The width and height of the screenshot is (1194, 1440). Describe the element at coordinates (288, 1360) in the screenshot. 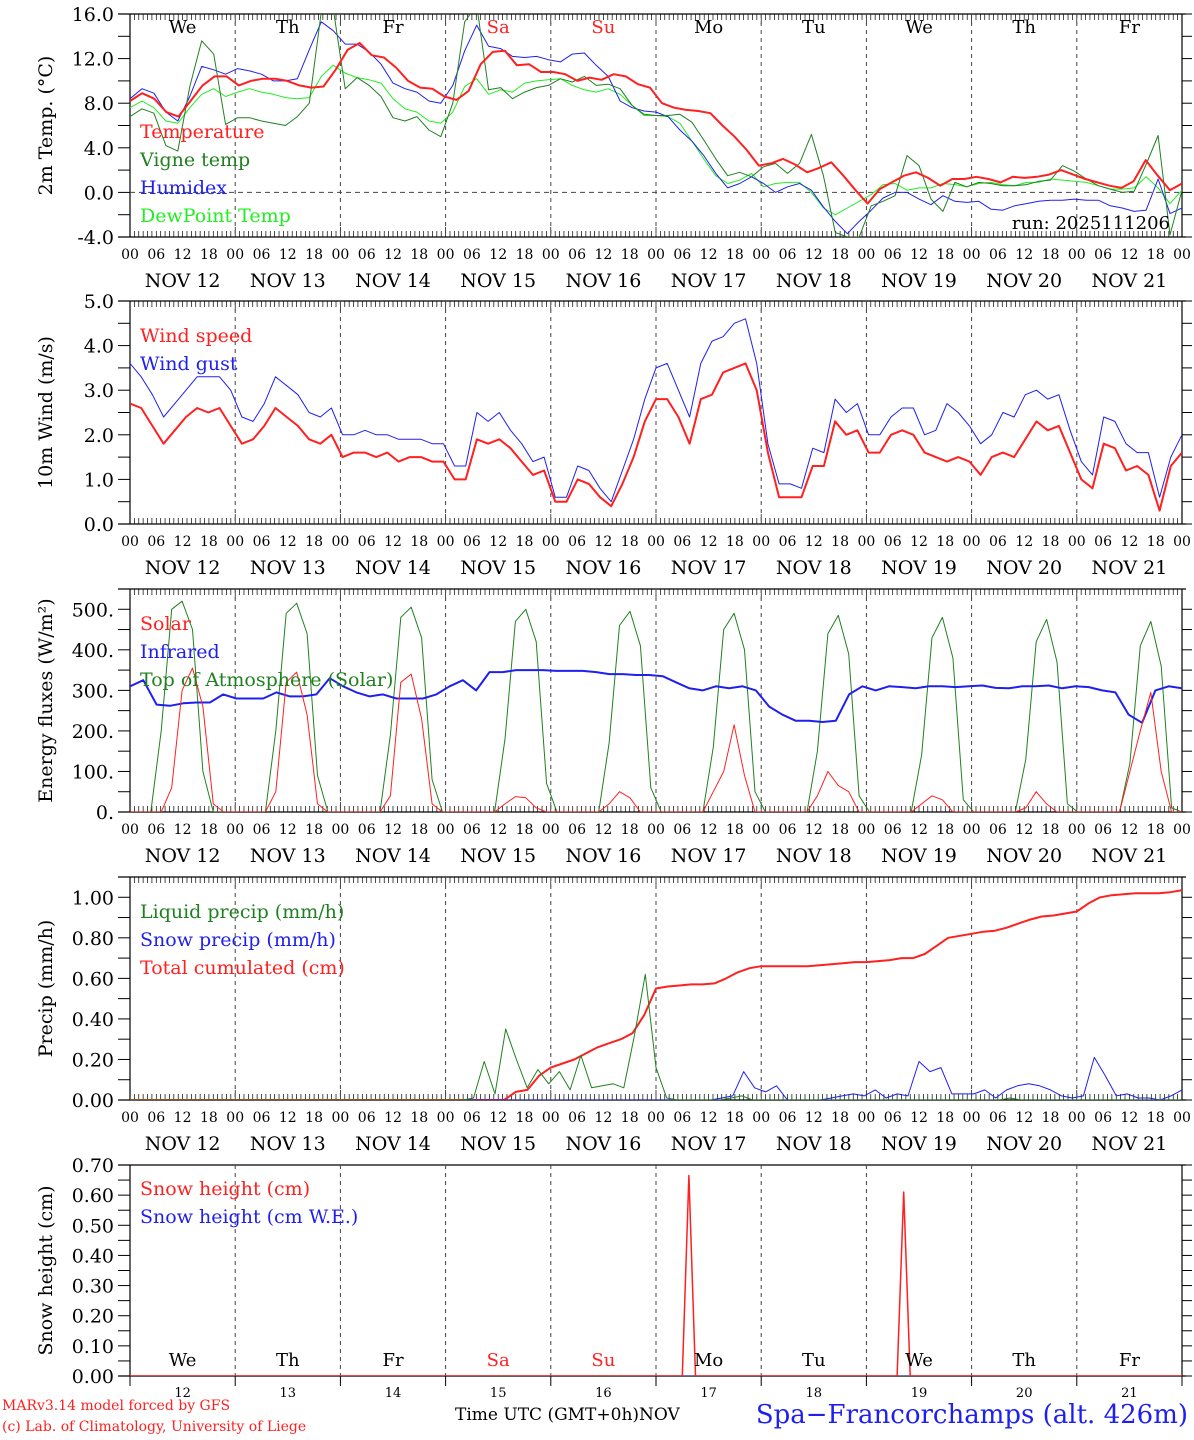

I see `weekday-label: Th` at that location.